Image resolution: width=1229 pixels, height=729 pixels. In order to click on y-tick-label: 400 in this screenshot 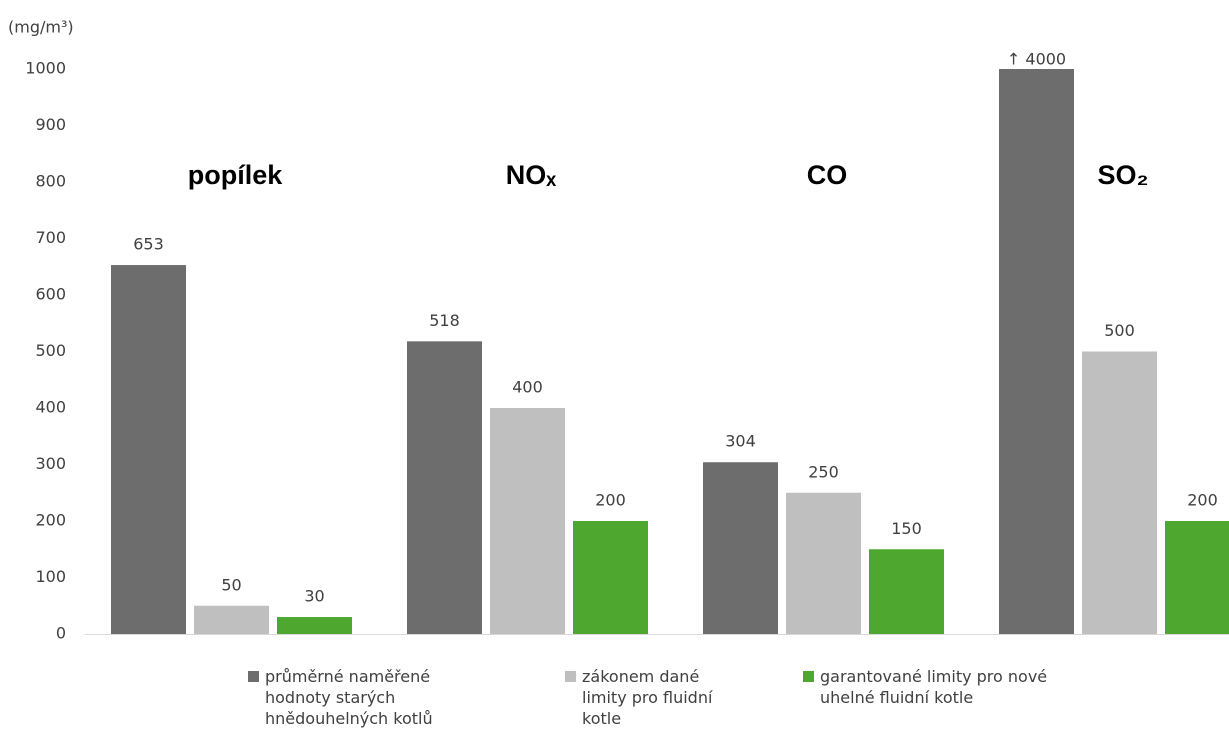, I will do `click(50, 407)`.